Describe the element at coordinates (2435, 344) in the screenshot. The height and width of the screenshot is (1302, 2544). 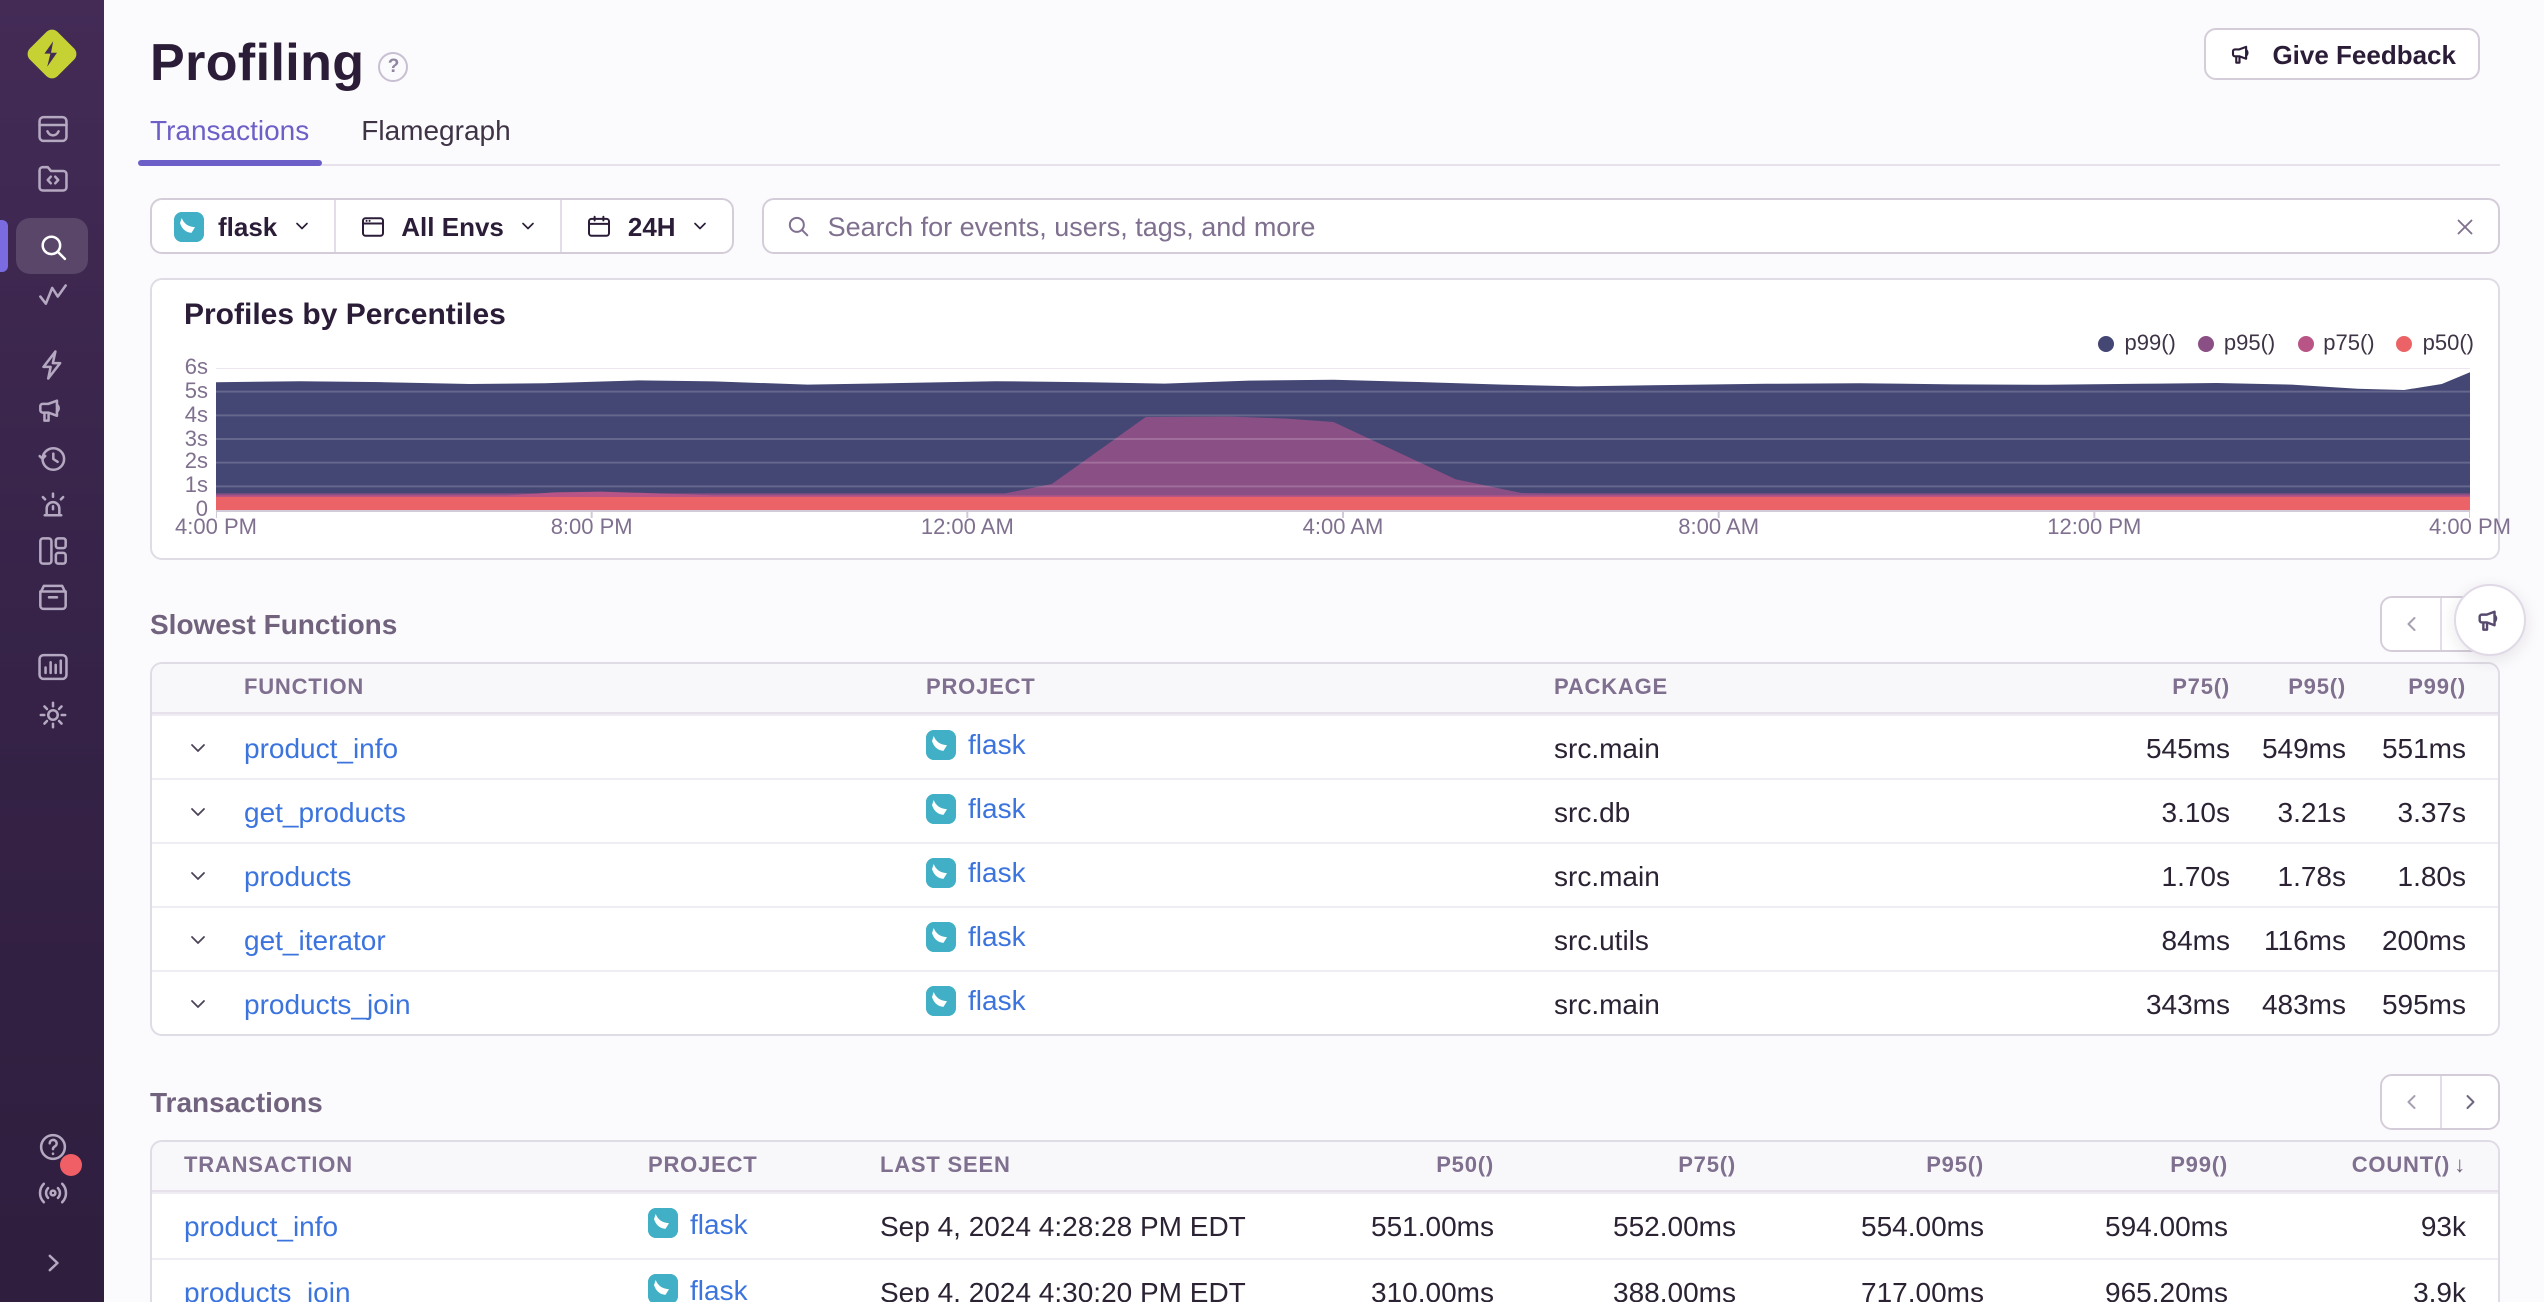
I see `legend-item: p50()` at that location.